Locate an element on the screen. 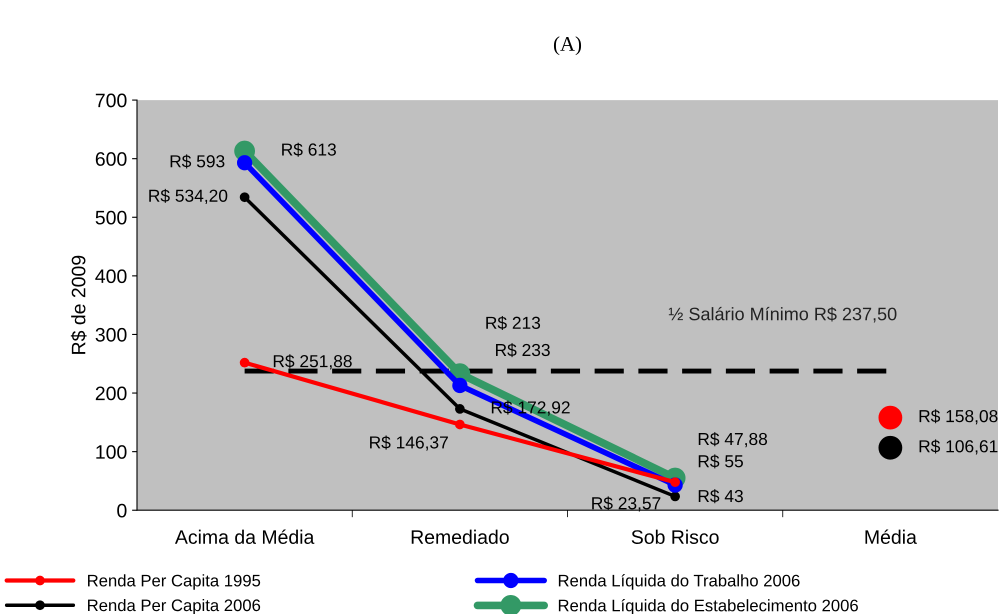  data-label: R$ 613 is located at coordinates (309, 149).